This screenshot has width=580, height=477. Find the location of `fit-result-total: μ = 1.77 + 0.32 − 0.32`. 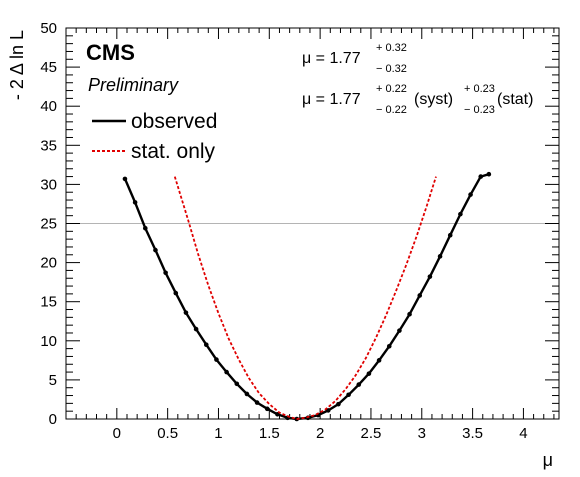

fit-result-total: μ = 1.77 + 0.32 − 0.32 is located at coordinates (354, 58).